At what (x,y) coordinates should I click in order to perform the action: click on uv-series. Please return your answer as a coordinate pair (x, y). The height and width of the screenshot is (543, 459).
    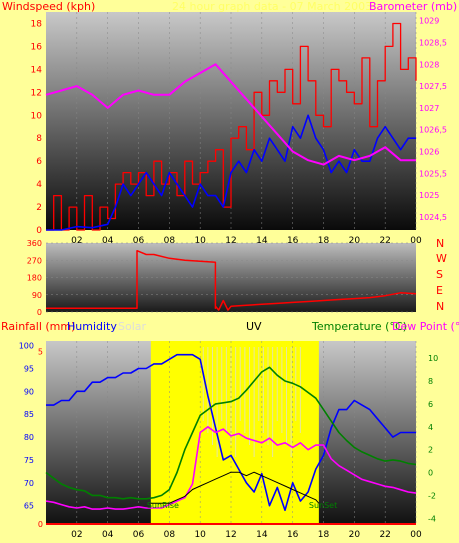
    Looking at the image, I should click on (235, 487).